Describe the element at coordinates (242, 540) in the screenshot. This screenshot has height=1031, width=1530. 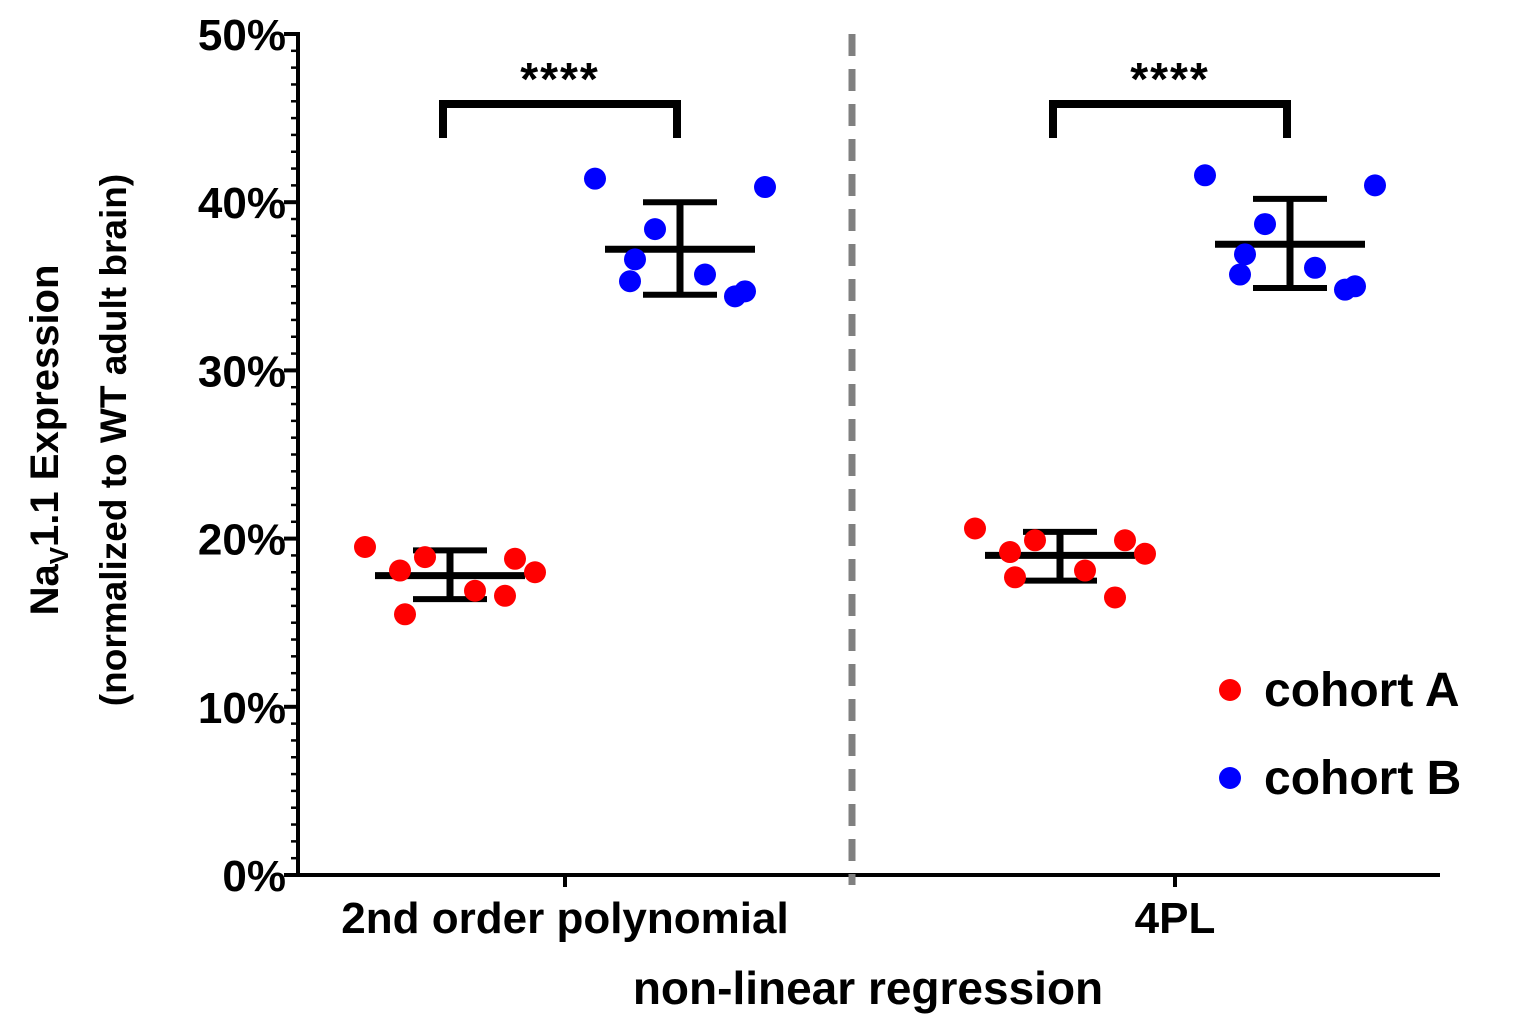
I see `y-tick-label: 20%` at that location.